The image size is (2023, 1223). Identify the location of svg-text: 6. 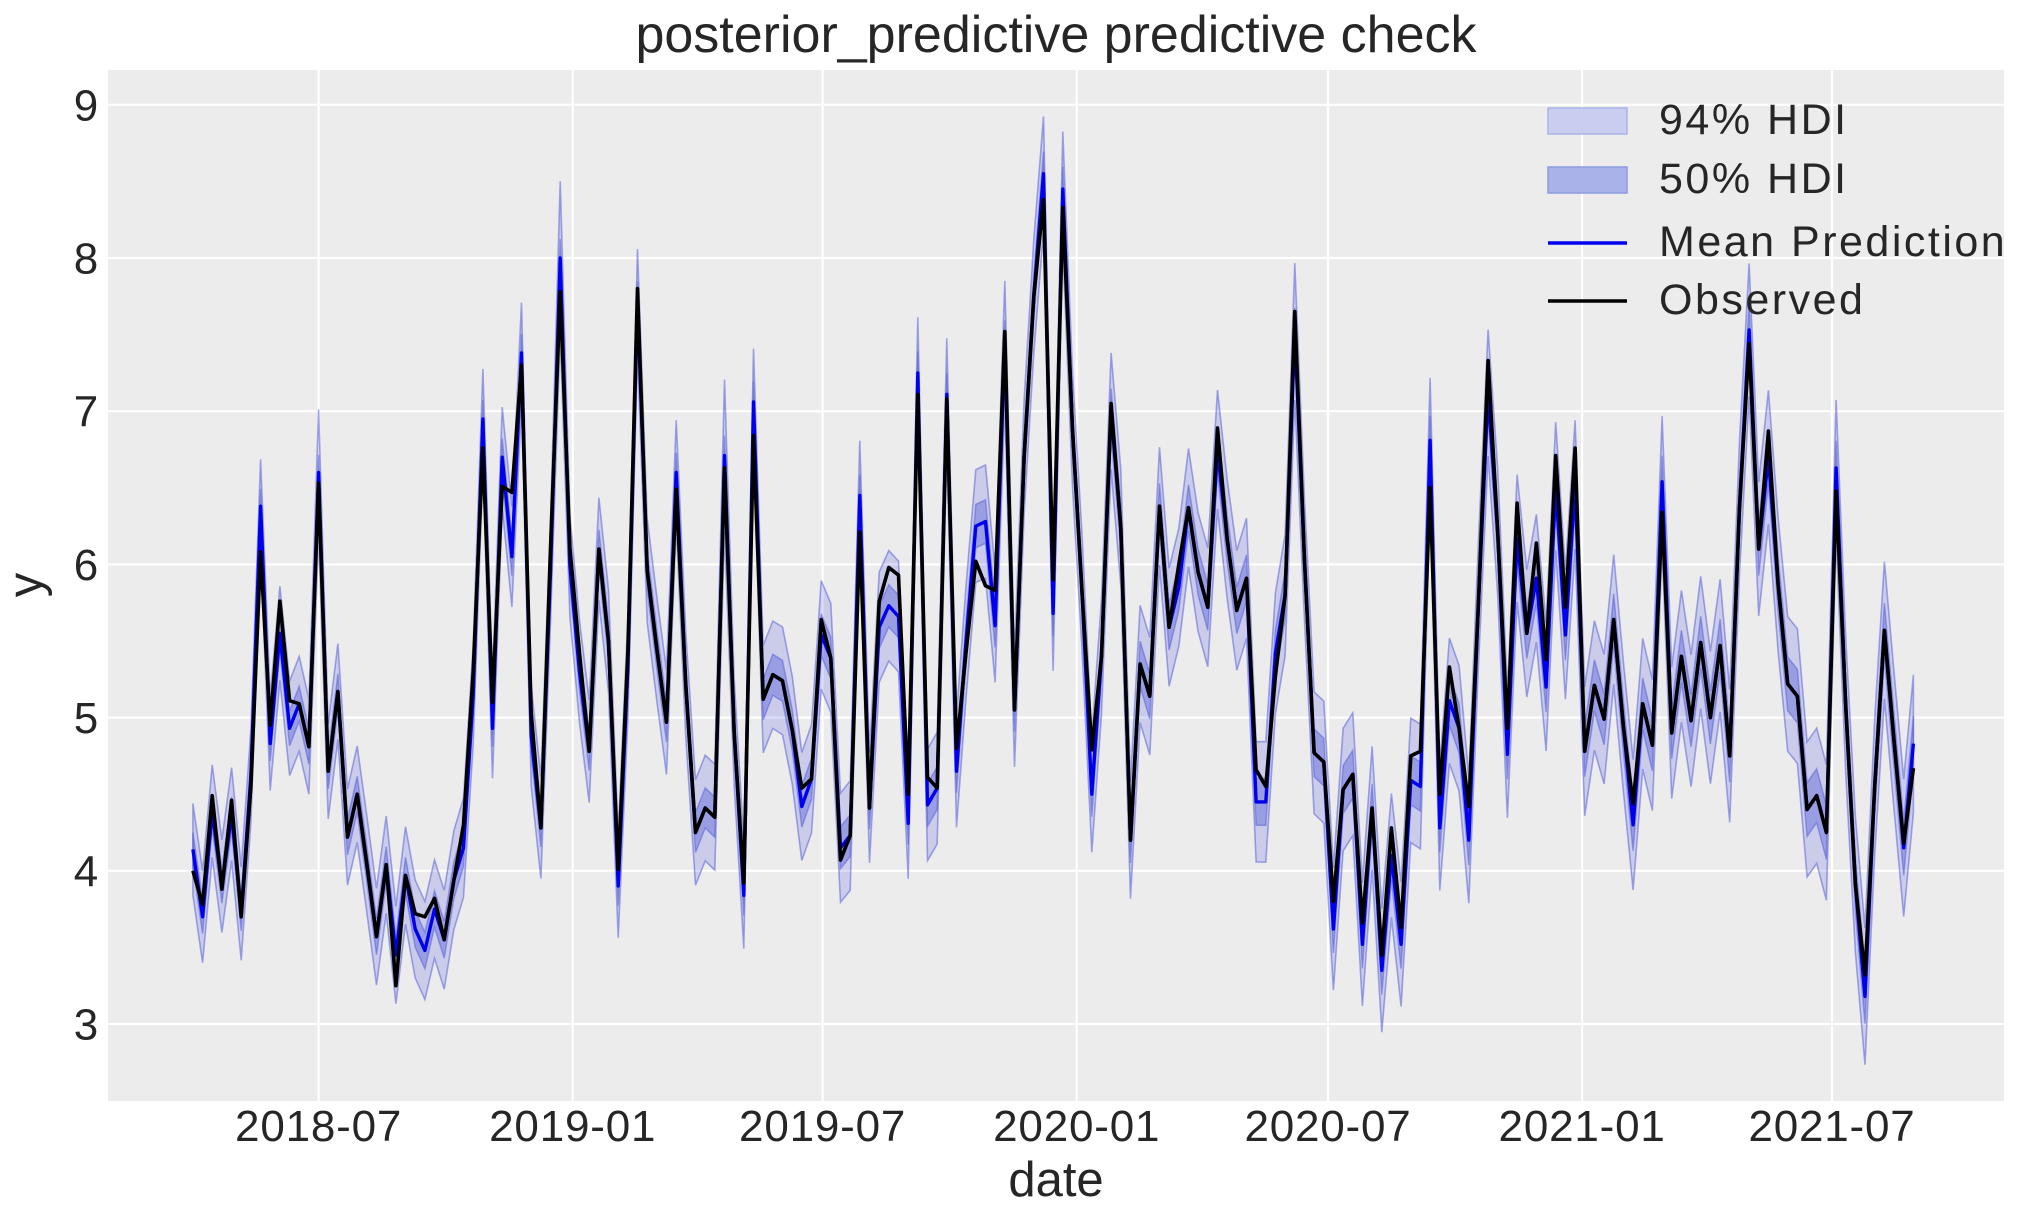
(86, 565).